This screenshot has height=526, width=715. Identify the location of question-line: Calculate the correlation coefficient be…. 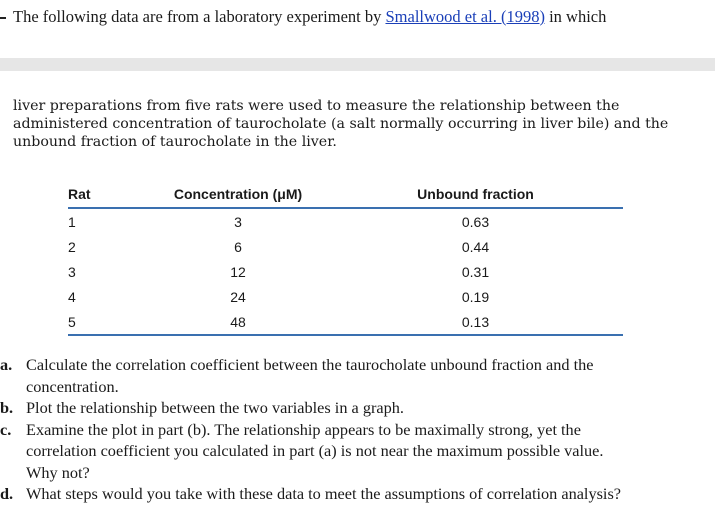
(310, 364).